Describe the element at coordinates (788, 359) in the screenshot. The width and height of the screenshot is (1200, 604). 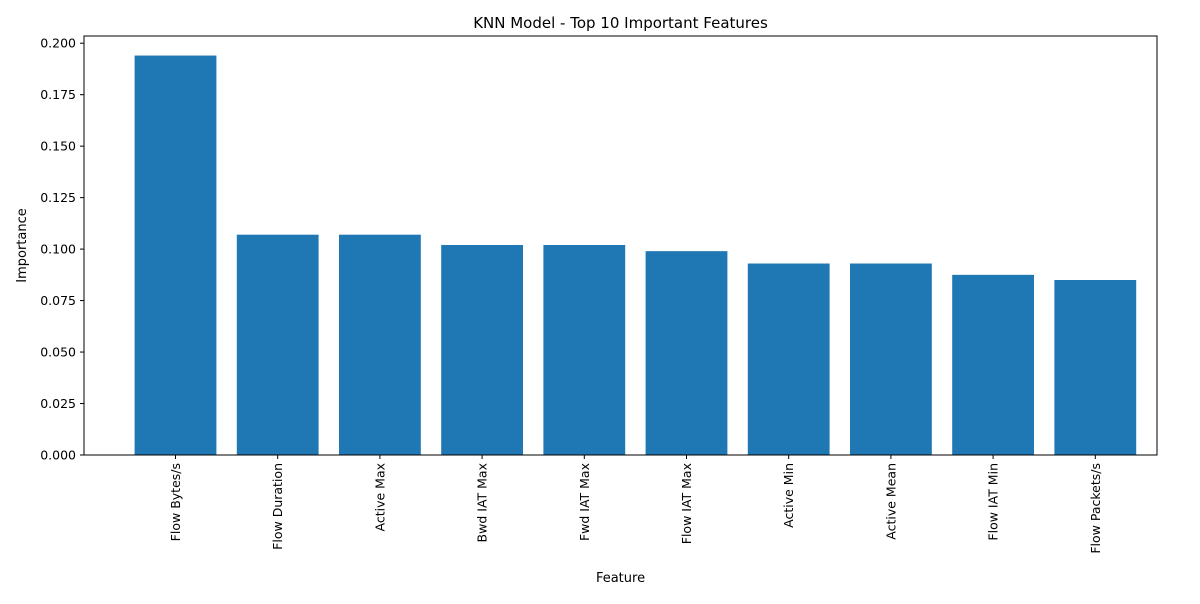
I see `bar-active-min` at that location.